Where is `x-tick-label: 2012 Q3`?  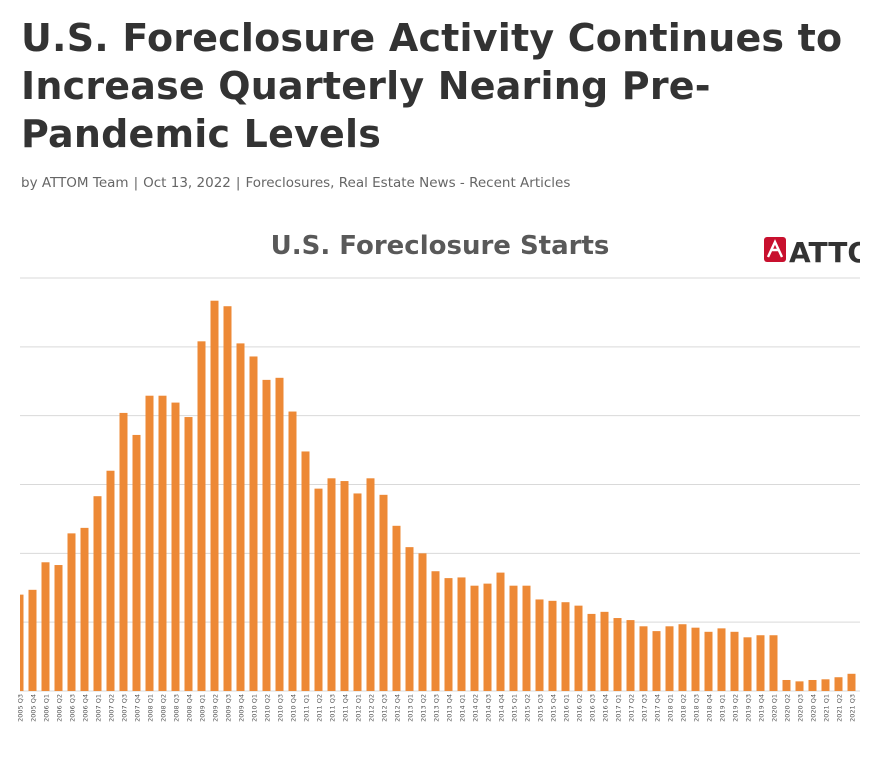 x-tick-label: 2012 Q3 is located at coordinates (385, 708).